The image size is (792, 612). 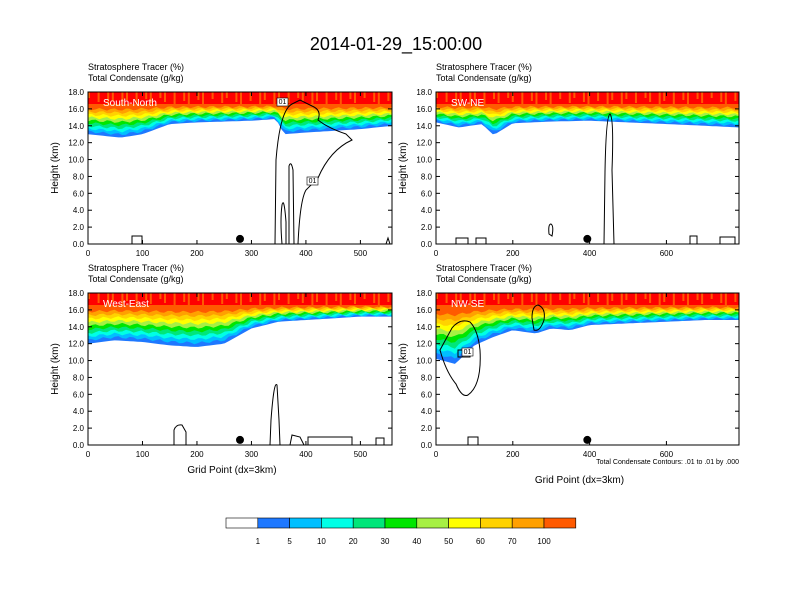 What do you see at coordinates (484, 268) in the screenshot?
I see `panel-title-tracer: Stratosphere Tracer (%)` at bounding box center [484, 268].